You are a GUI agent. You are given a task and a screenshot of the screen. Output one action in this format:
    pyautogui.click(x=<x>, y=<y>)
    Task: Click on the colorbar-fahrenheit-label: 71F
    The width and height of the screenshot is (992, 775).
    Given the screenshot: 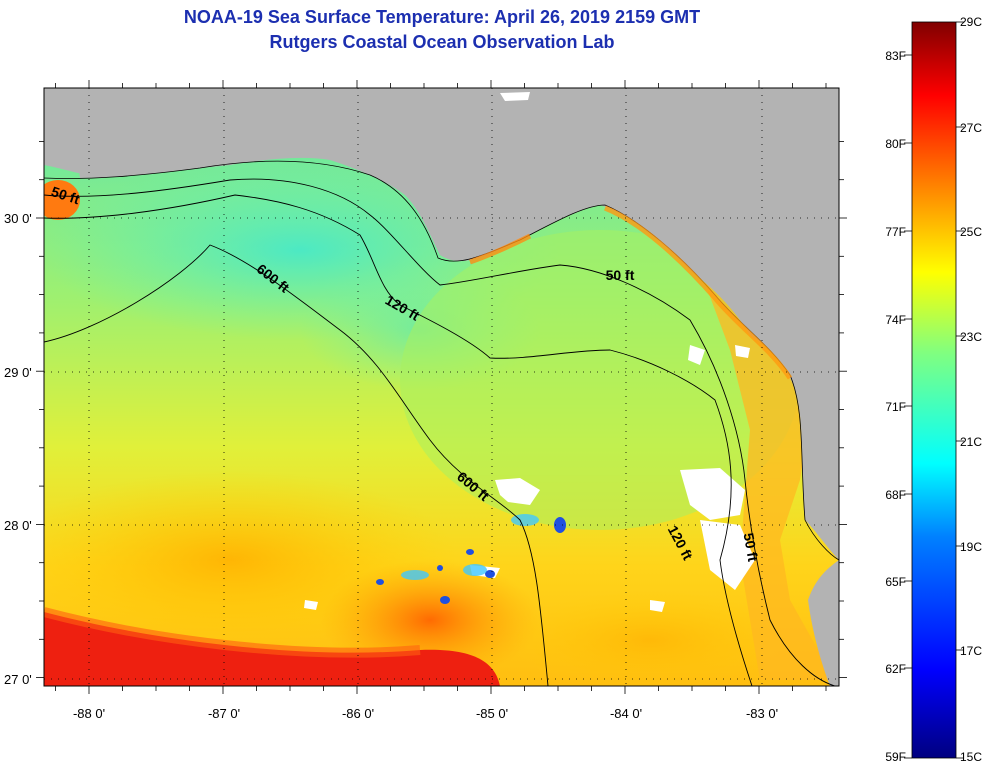 What is the action you would take?
    pyautogui.click(x=895, y=407)
    